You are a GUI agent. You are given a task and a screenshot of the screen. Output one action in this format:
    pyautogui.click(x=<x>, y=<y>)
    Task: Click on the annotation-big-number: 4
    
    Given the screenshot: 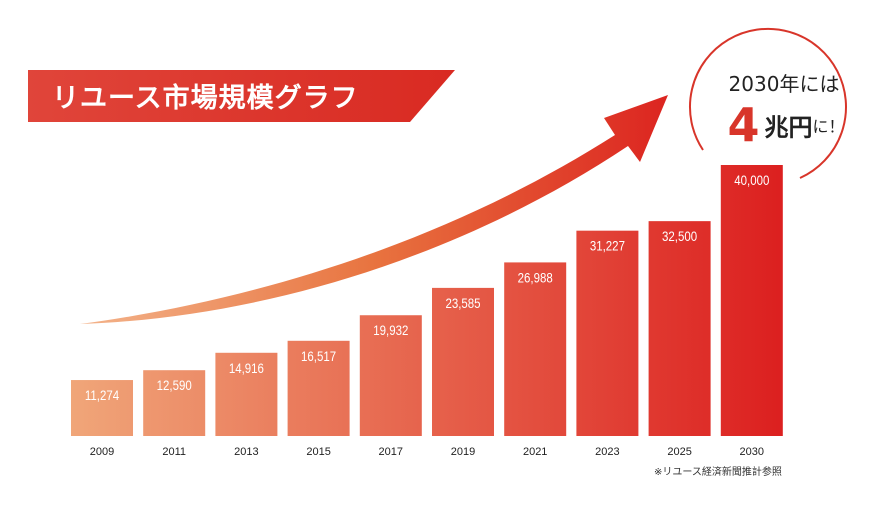 What is the action you would take?
    pyautogui.click(x=743, y=125)
    